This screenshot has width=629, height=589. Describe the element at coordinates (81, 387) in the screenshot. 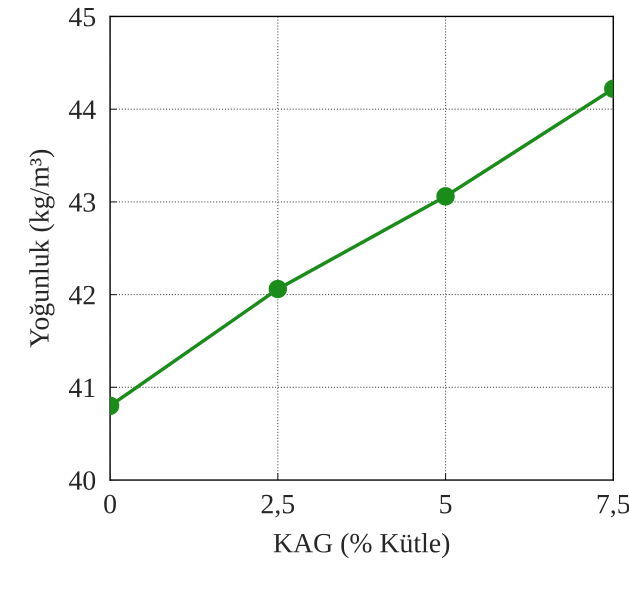

I see `y-tick-label: 41` at that location.